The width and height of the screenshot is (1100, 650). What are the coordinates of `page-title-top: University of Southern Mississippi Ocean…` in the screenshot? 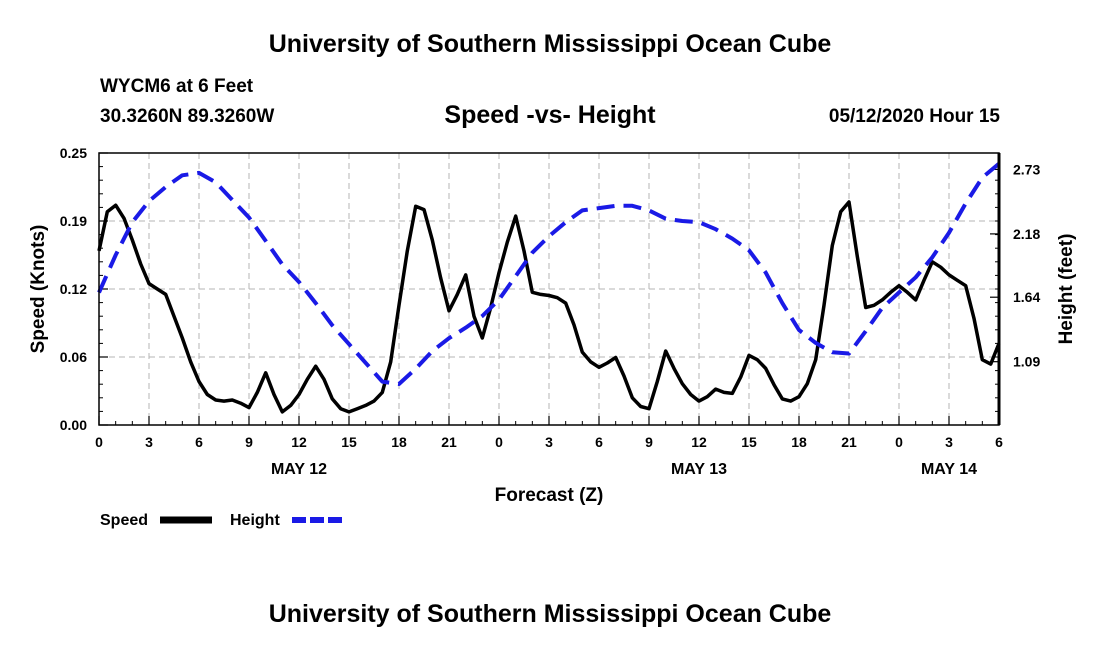 It's located at (550, 44).